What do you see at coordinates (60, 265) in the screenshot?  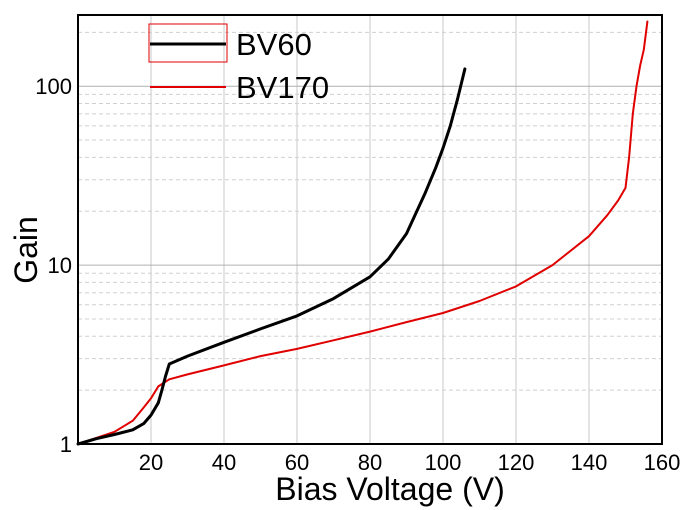 I see `y-tick-label: 10` at bounding box center [60, 265].